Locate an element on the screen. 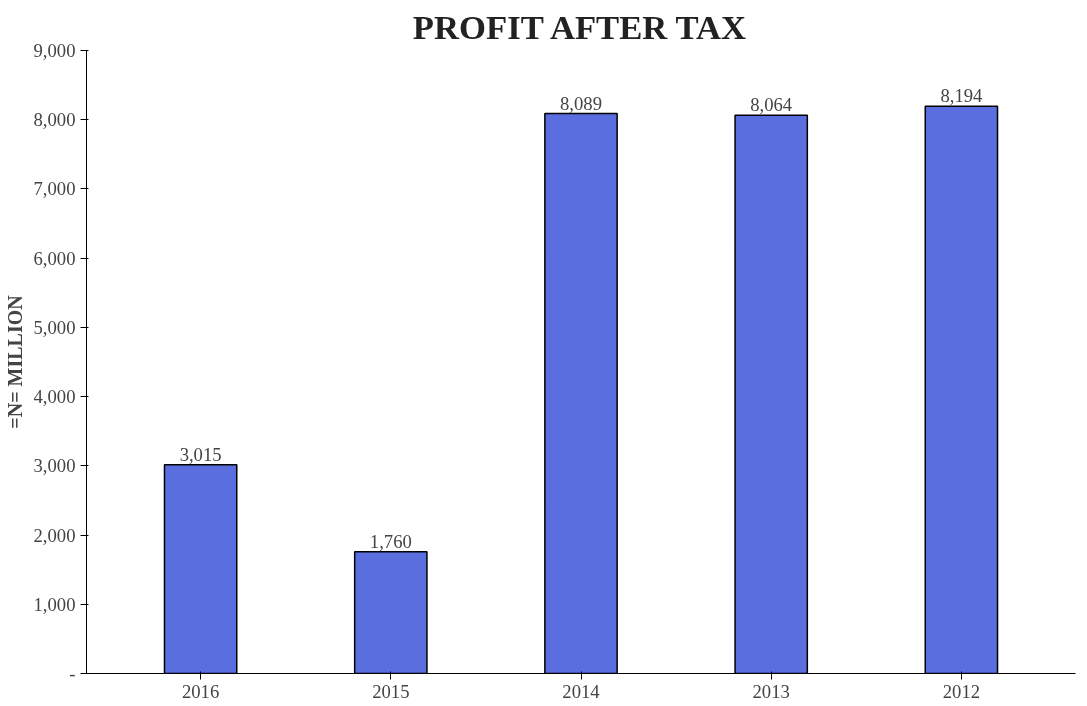 Image resolution: width=1087 pixels, height=706 pixels. y-tick-label: 1,000 is located at coordinates (54, 604).